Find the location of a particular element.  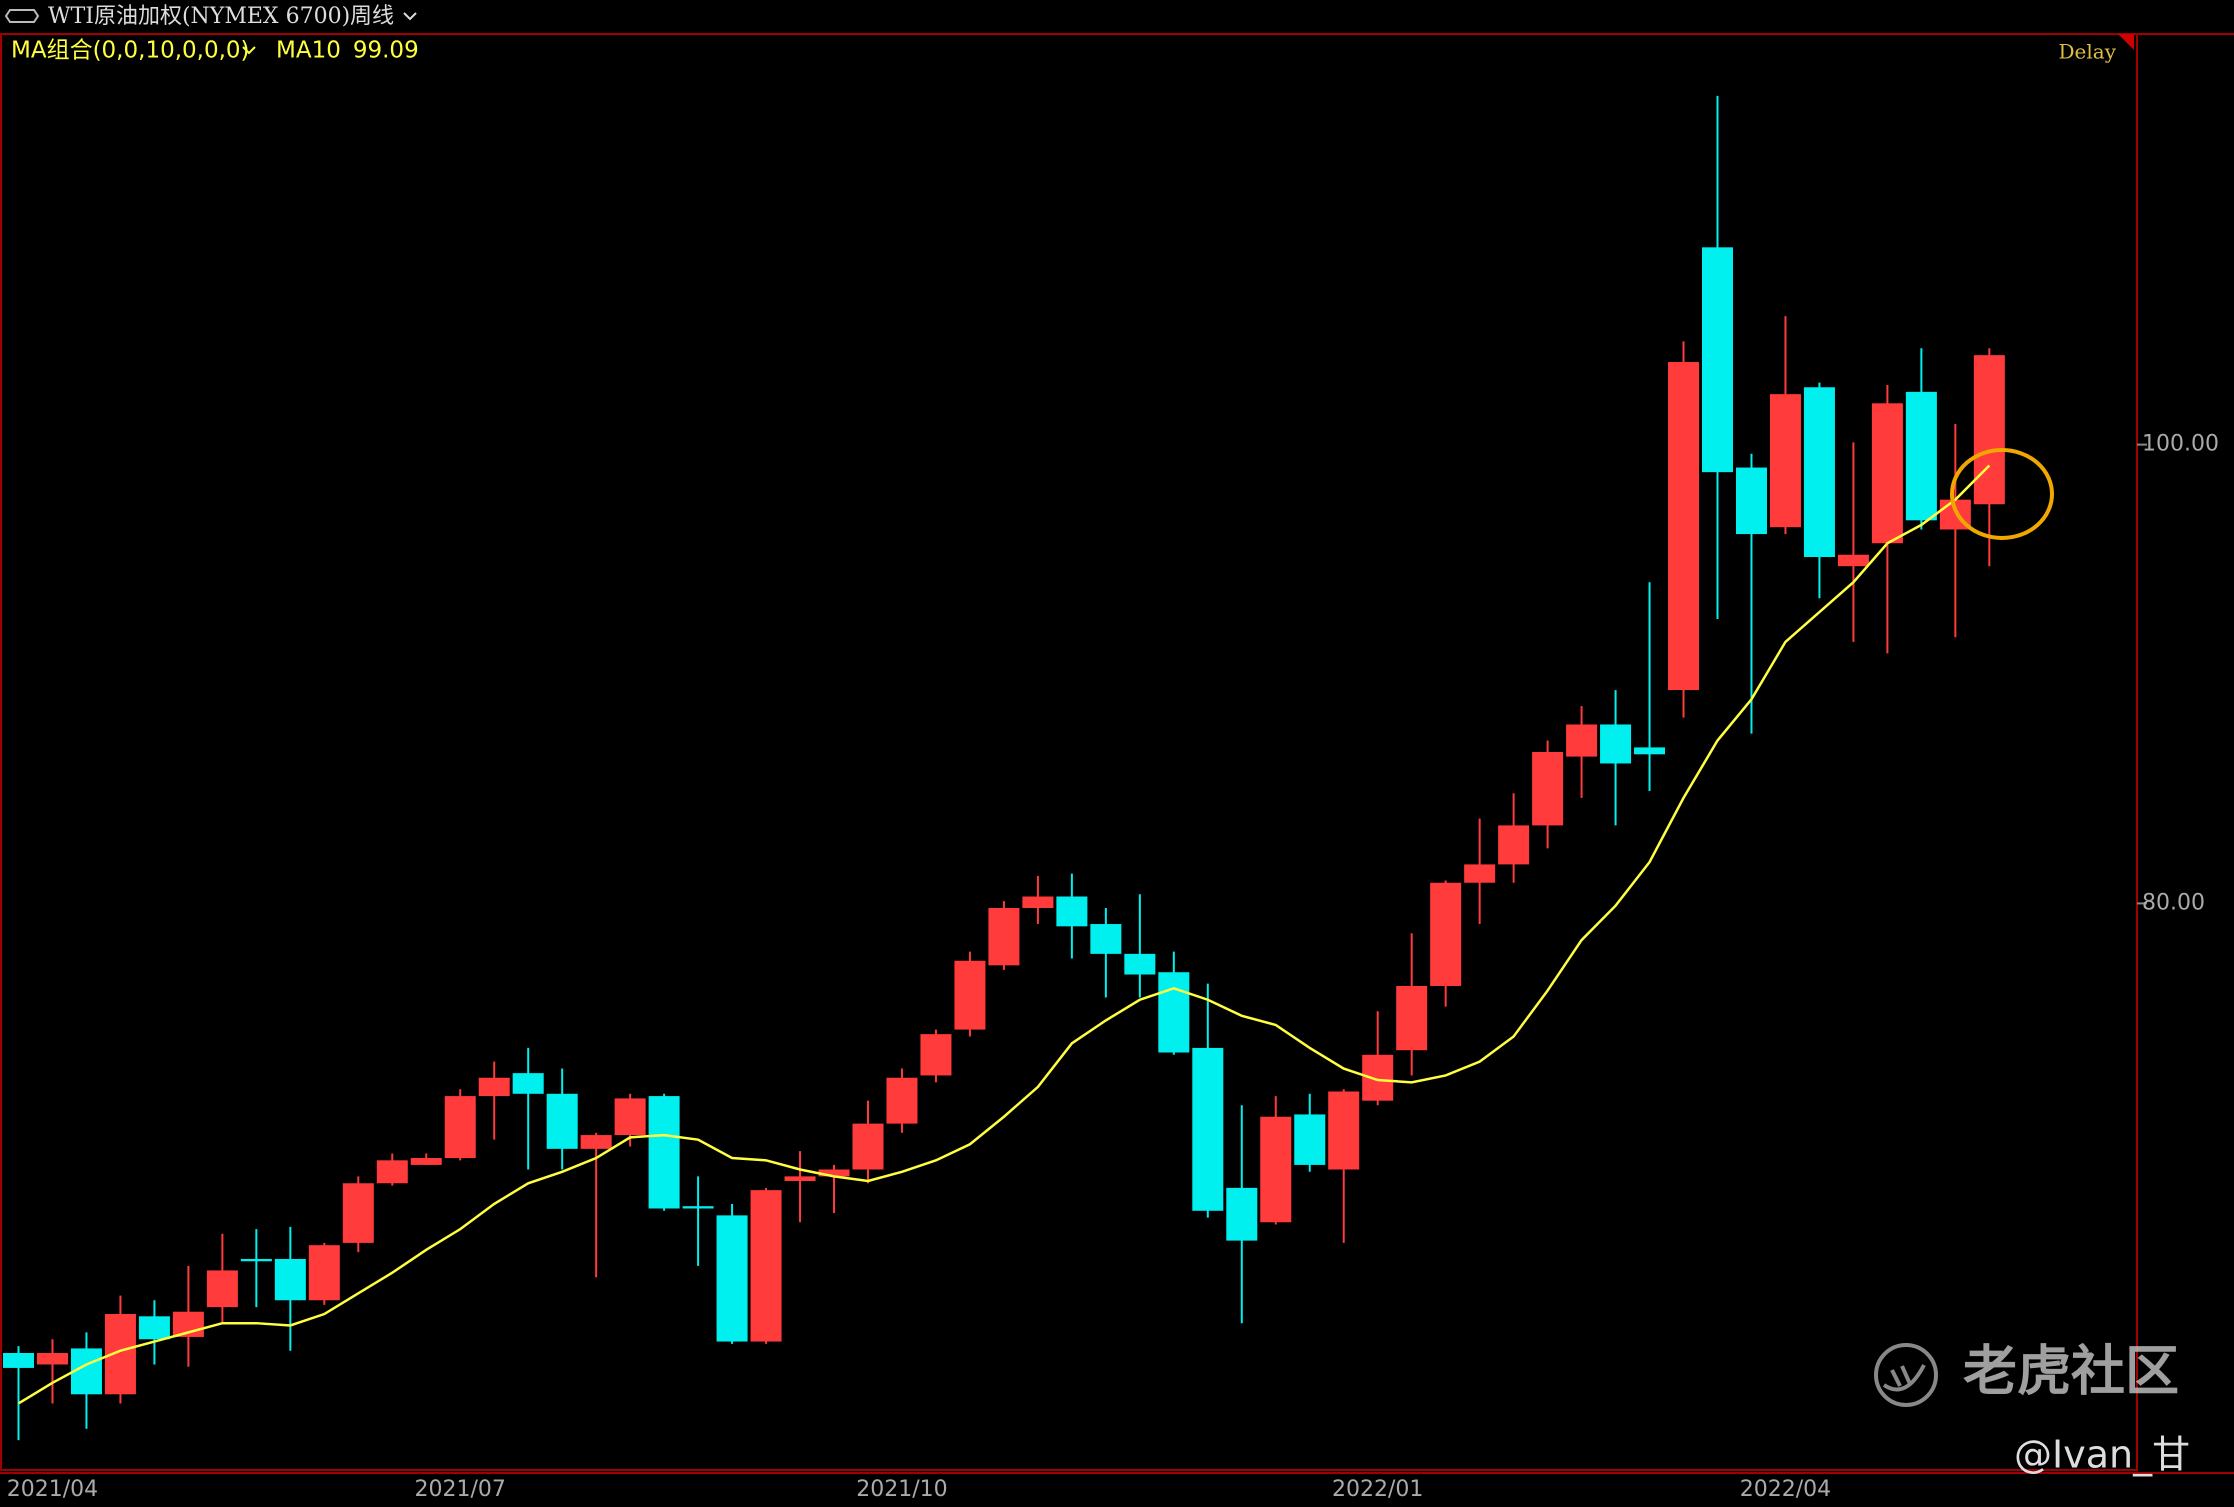

watermark-user: @Ivan_甘 is located at coordinates (2102, 1455).